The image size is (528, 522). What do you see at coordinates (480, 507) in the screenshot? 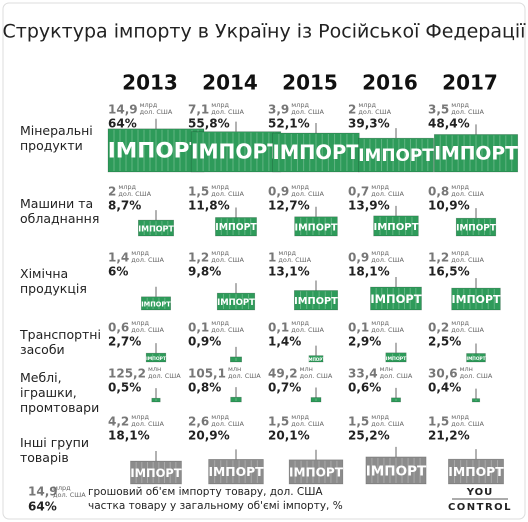
I see `logo-bottom: CONTROL` at bounding box center [480, 507].